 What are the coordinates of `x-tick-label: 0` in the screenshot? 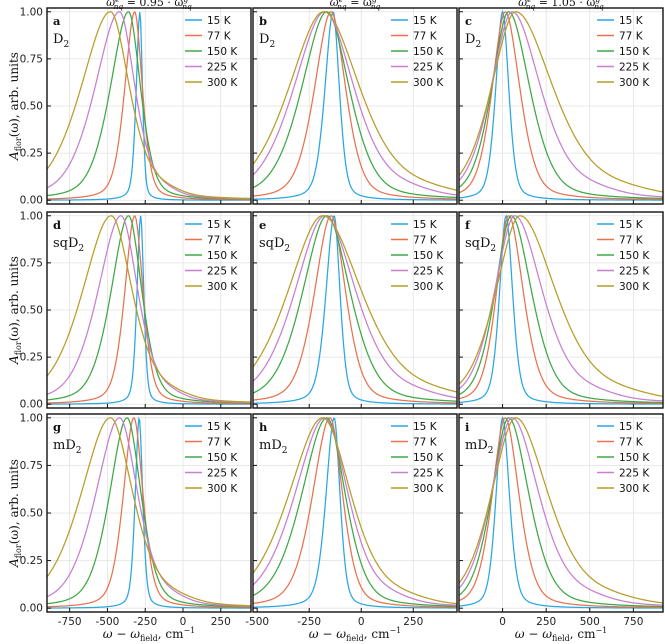 It's located at (183, 622).